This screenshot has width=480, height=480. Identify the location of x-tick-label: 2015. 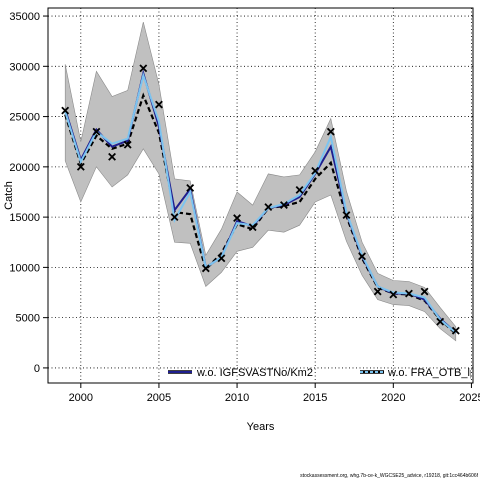
(315, 398).